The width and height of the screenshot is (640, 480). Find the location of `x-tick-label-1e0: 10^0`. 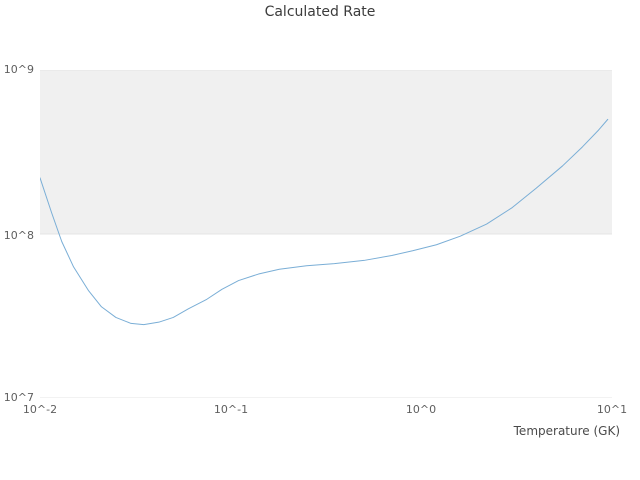

x-tick-label-1e0: 10^0 is located at coordinates (421, 409).